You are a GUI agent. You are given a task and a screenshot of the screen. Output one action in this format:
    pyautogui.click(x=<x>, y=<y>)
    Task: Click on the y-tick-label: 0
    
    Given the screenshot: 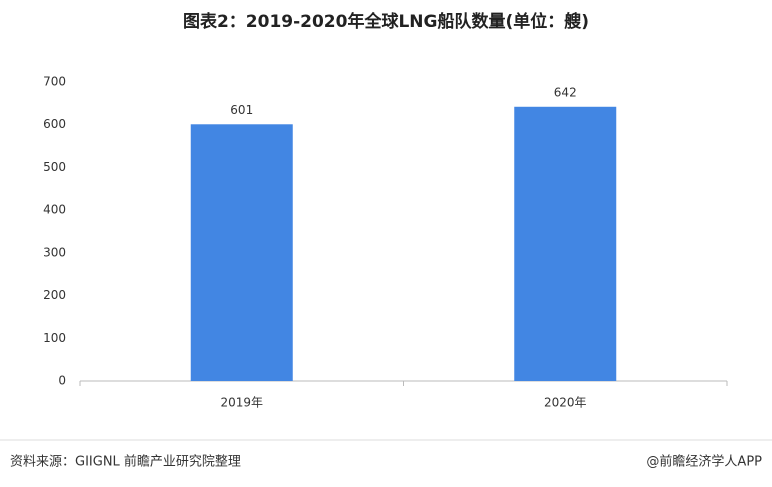 What is the action you would take?
    pyautogui.click(x=62, y=381)
    